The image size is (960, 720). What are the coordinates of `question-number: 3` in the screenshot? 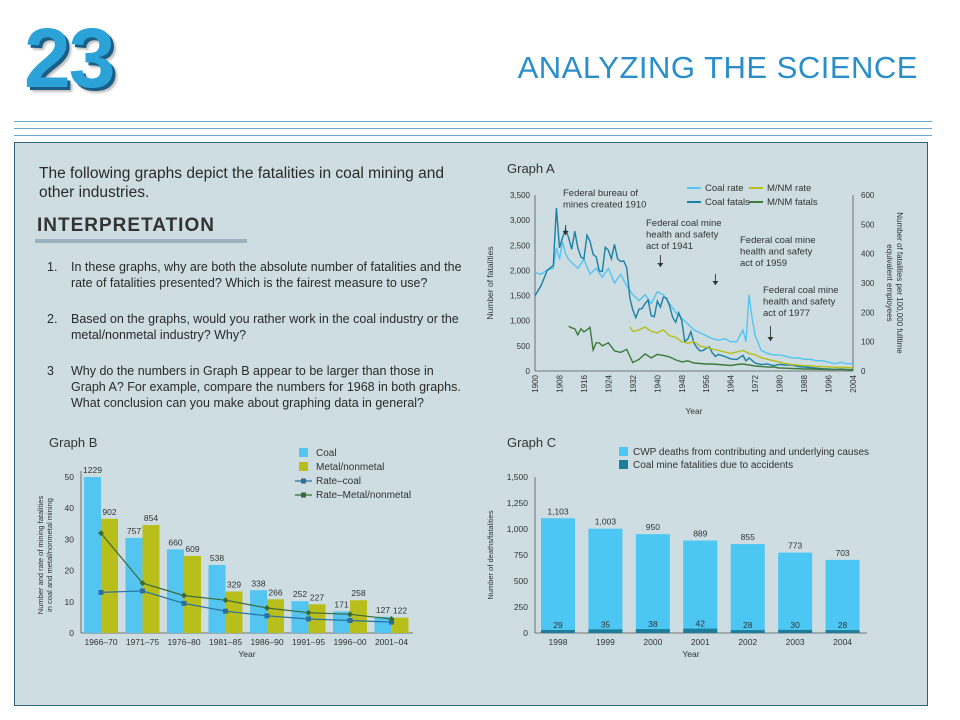 It's located at (50, 371).